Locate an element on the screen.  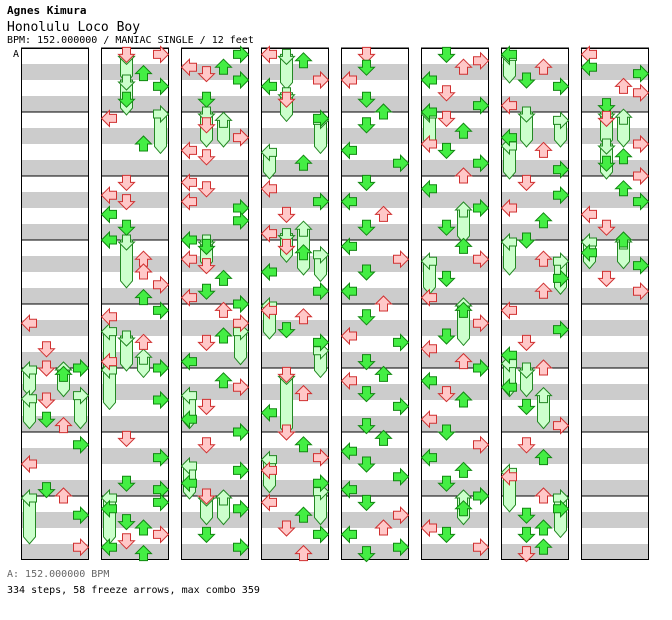
freeze-arrow-left is located at coordinates (28, 379).